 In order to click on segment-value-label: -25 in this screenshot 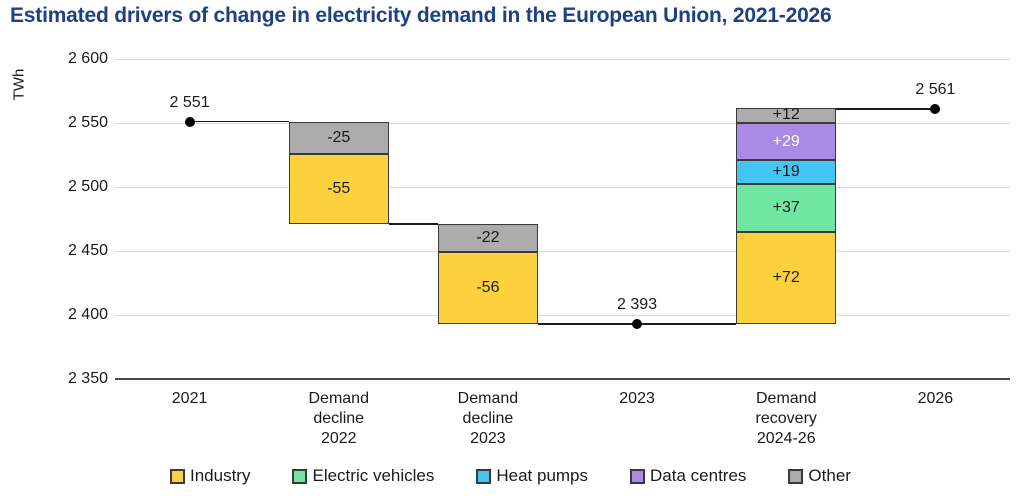, I will do `click(339, 137)`.